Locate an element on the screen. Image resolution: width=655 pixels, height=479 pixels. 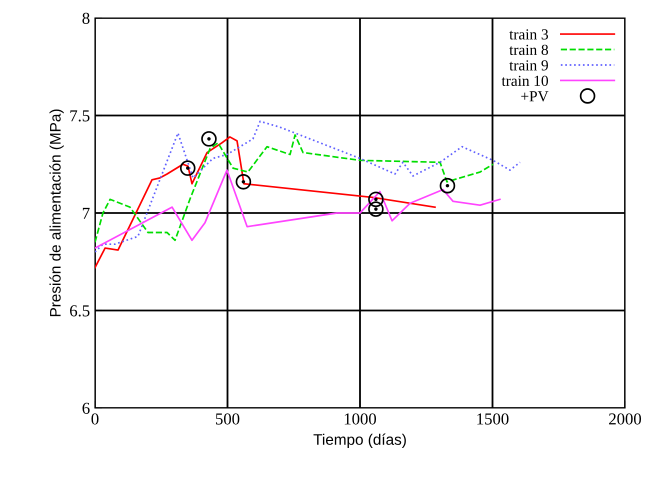
legend-label: train 3 is located at coordinates (528, 34).